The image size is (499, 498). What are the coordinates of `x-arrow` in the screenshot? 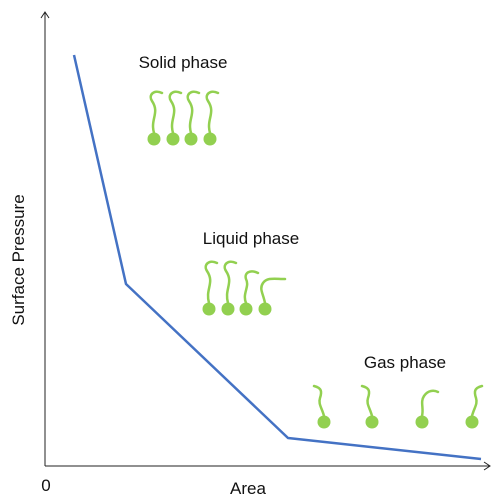 It's located at (487, 466).